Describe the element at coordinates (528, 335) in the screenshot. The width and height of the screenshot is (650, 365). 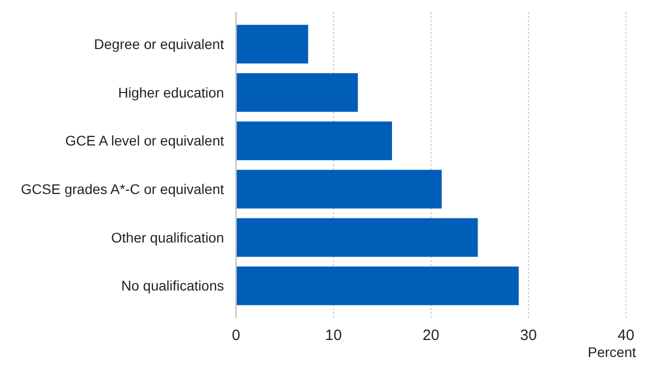
I see `x-tick-label: 30` at that location.